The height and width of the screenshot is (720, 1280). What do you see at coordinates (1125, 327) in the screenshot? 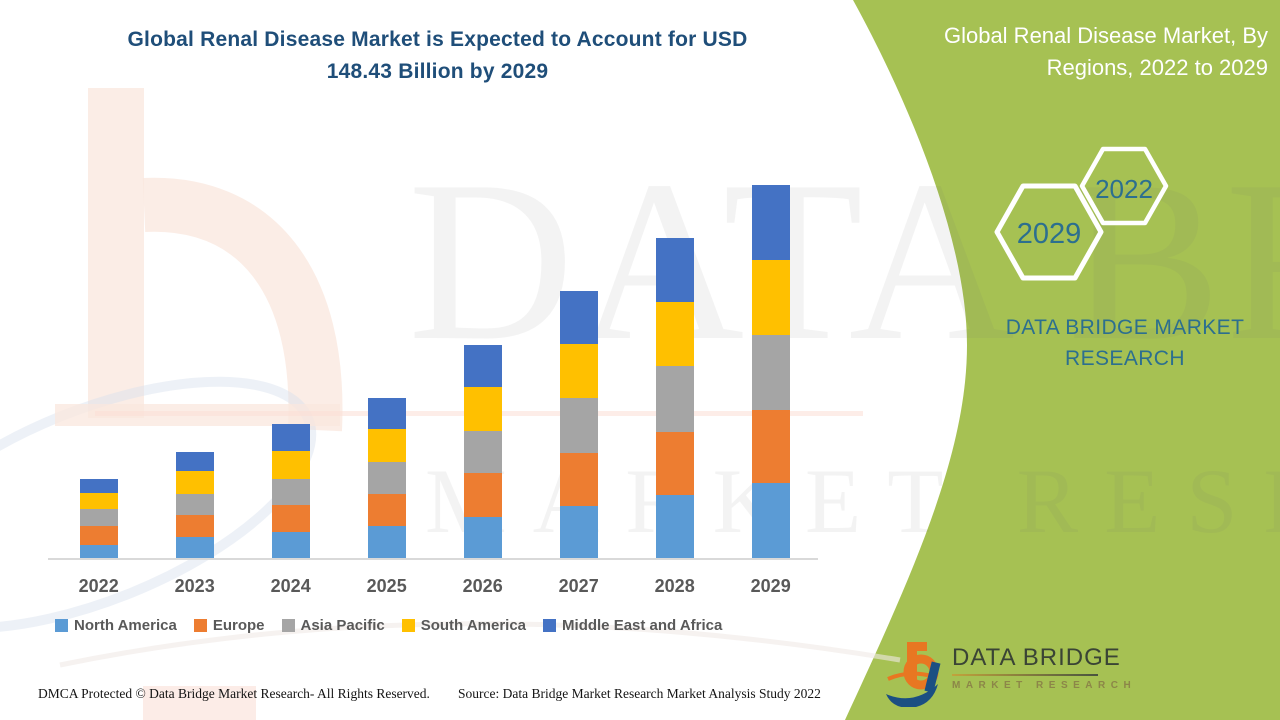
I see `brand-name-line1: DATA BRIDGE MARKET` at bounding box center [1125, 327].